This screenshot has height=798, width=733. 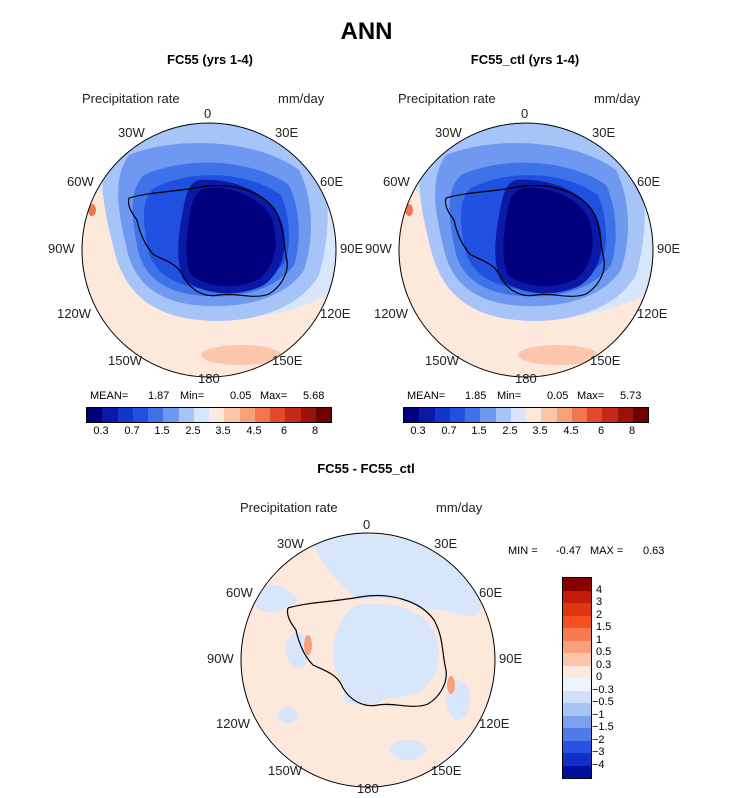 I want to click on cb3-tick: 1, so click(x=599, y=639).